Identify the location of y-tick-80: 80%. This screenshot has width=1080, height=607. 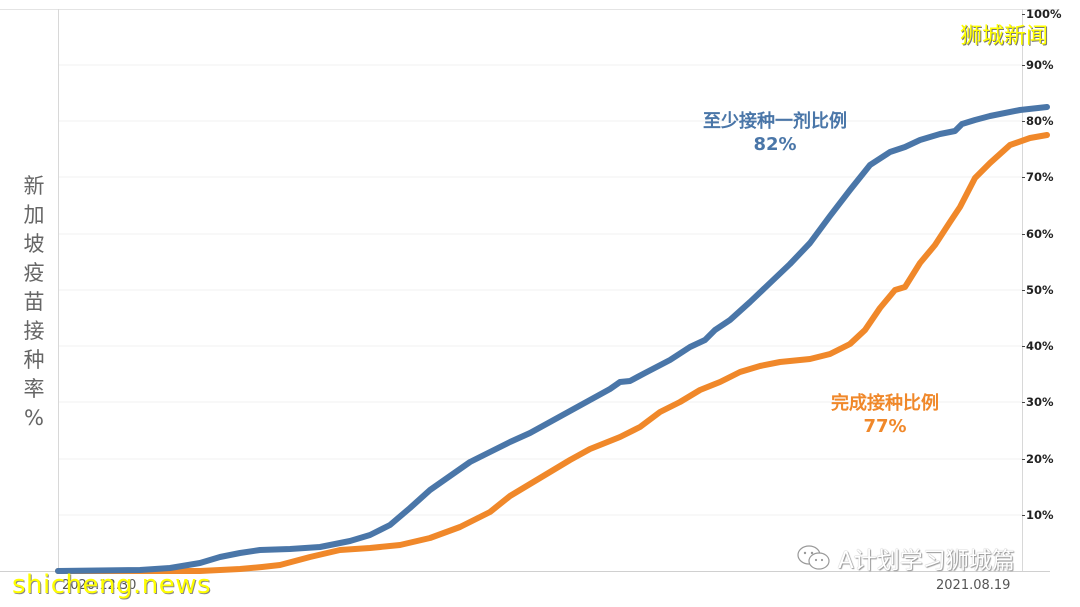
(1038, 121).